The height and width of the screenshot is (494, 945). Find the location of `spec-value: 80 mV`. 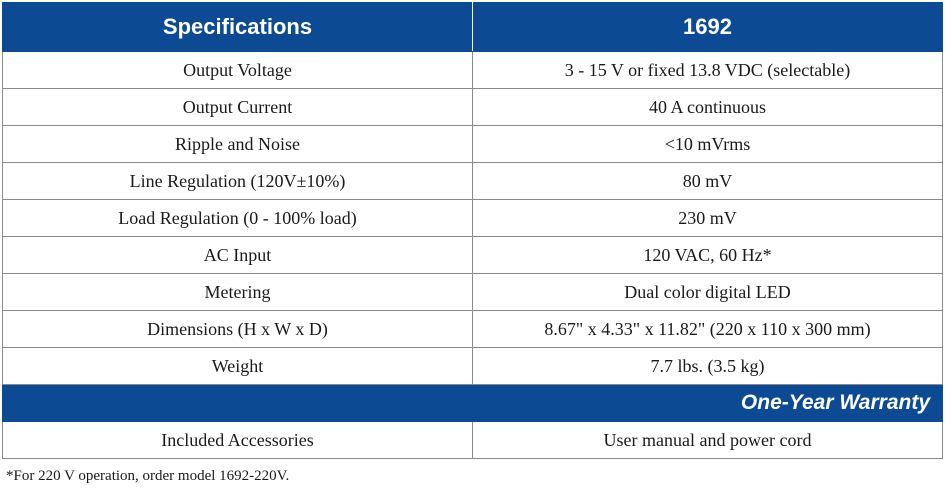

spec-value: 80 mV is located at coordinates (707, 181).